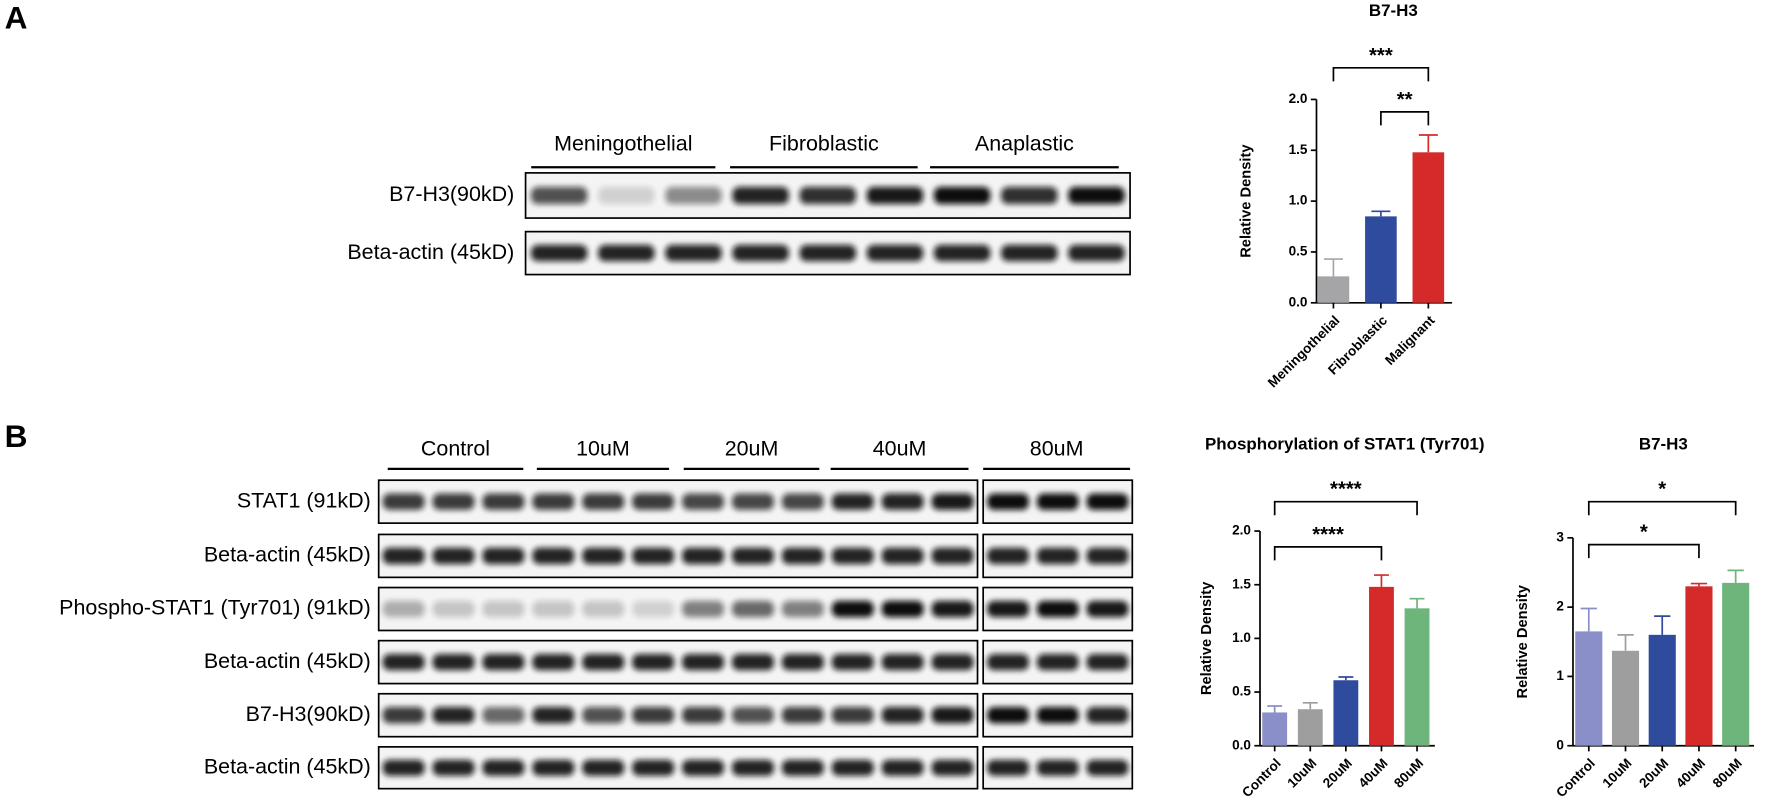  I want to click on significance-label: ***, so click(1381, 56).